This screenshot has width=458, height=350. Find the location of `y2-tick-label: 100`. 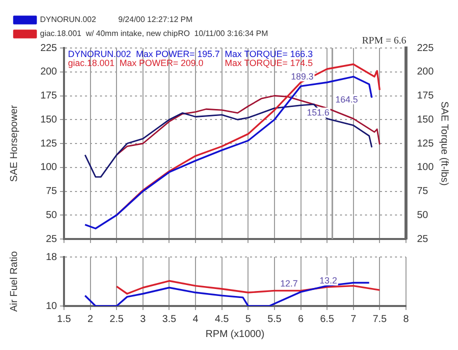

y2-tick-label: 100 is located at coordinates (425, 168).